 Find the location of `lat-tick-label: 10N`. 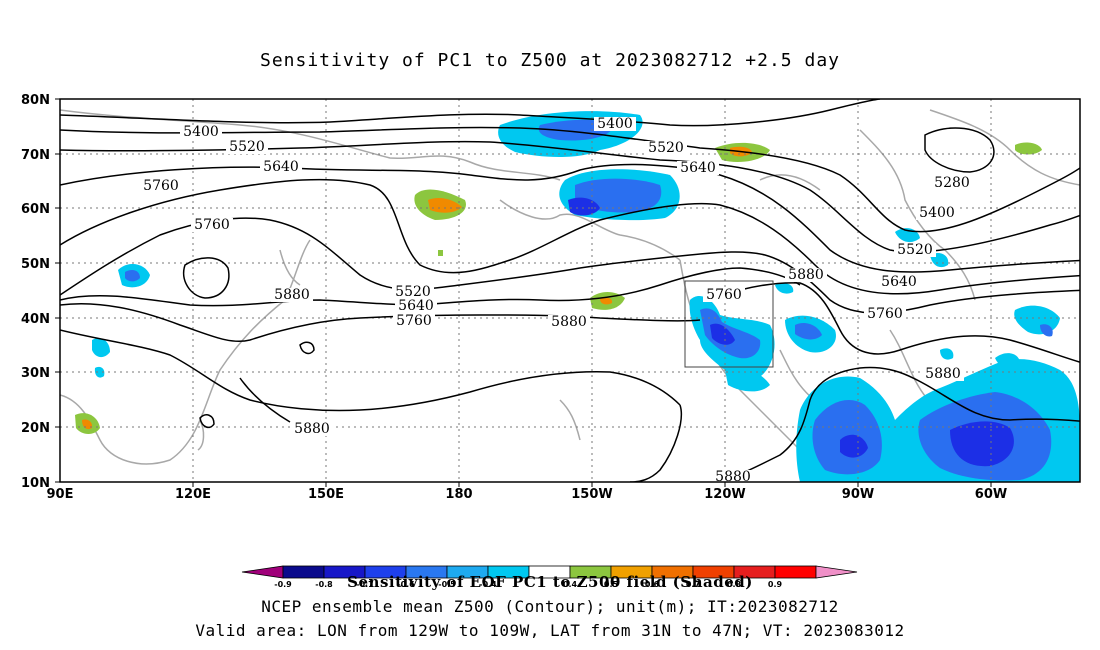

lat-tick-label: 10N is located at coordinates (35, 483).